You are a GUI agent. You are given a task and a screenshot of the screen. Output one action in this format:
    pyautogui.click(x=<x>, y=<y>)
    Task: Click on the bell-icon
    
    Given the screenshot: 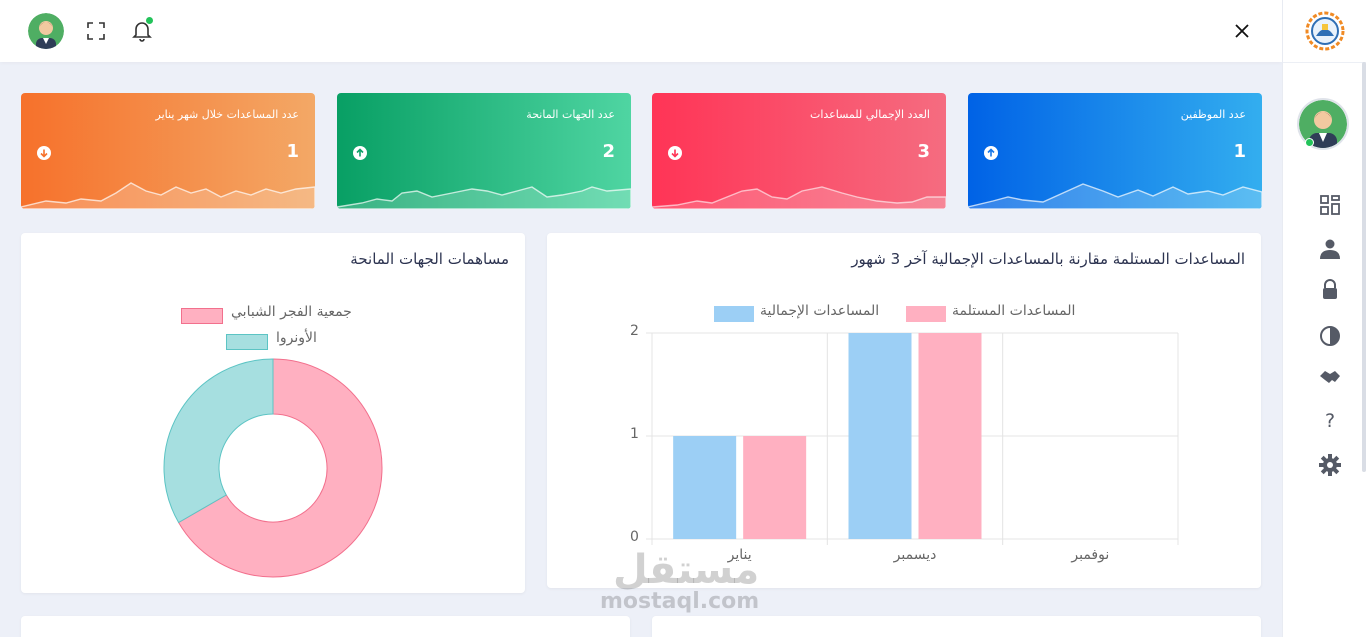 What is the action you would take?
    pyautogui.click(x=142, y=31)
    